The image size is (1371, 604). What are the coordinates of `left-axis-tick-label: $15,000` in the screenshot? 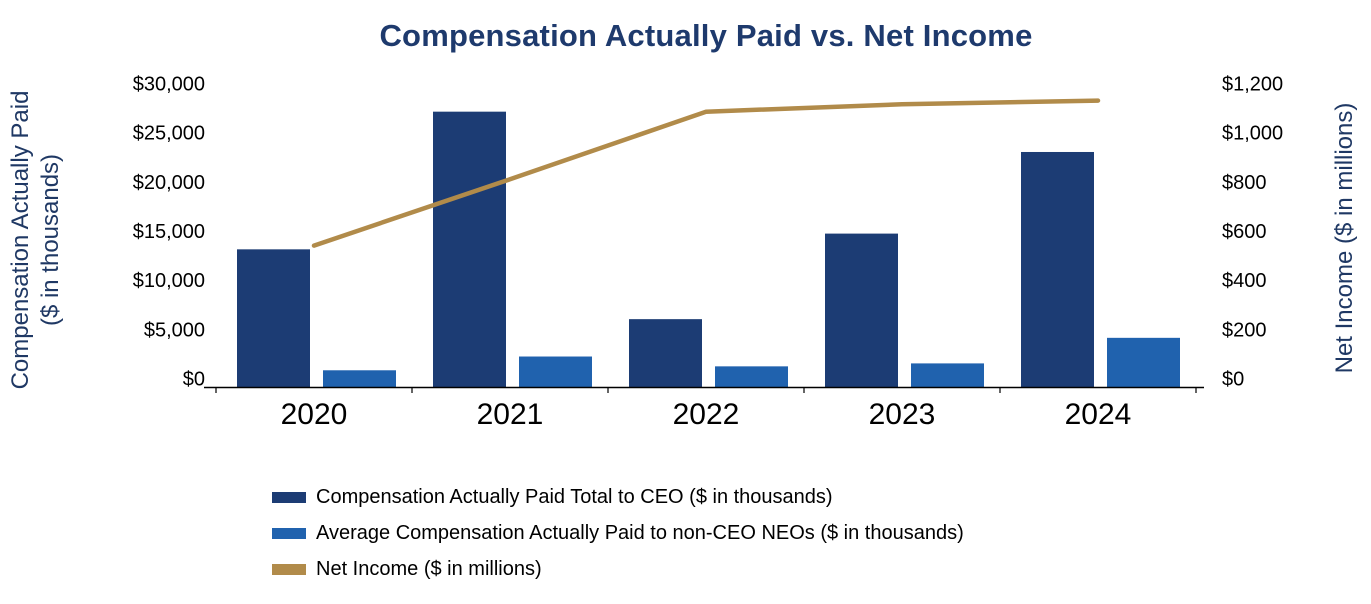 It's located at (169, 232).